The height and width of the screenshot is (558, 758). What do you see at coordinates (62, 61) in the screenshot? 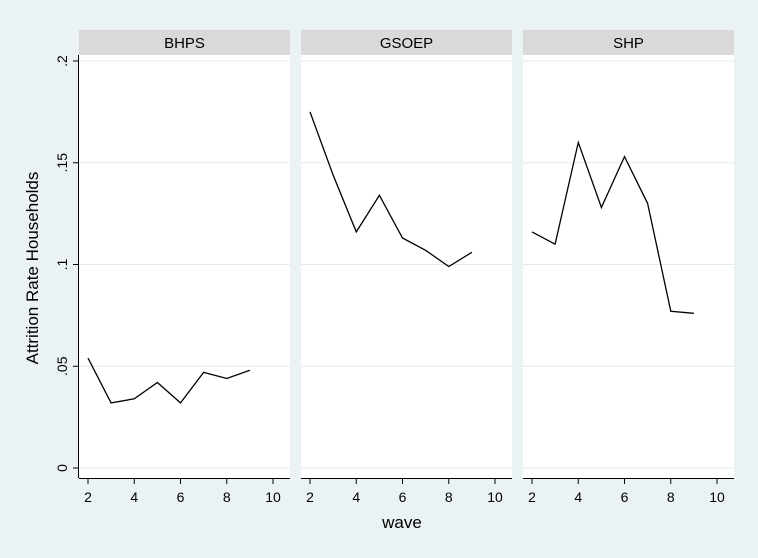
I see `y-tick-label: .2` at bounding box center [62, 61].